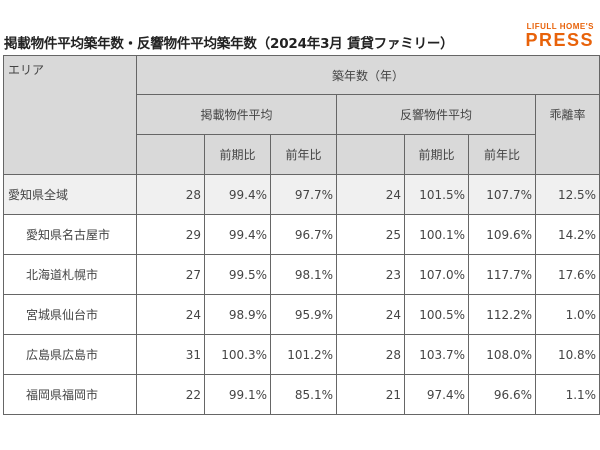  What do you see at coordinates (170, 154) in the screenshot?
I see `header-listing-avg-value` at bounding box center [170, 154].